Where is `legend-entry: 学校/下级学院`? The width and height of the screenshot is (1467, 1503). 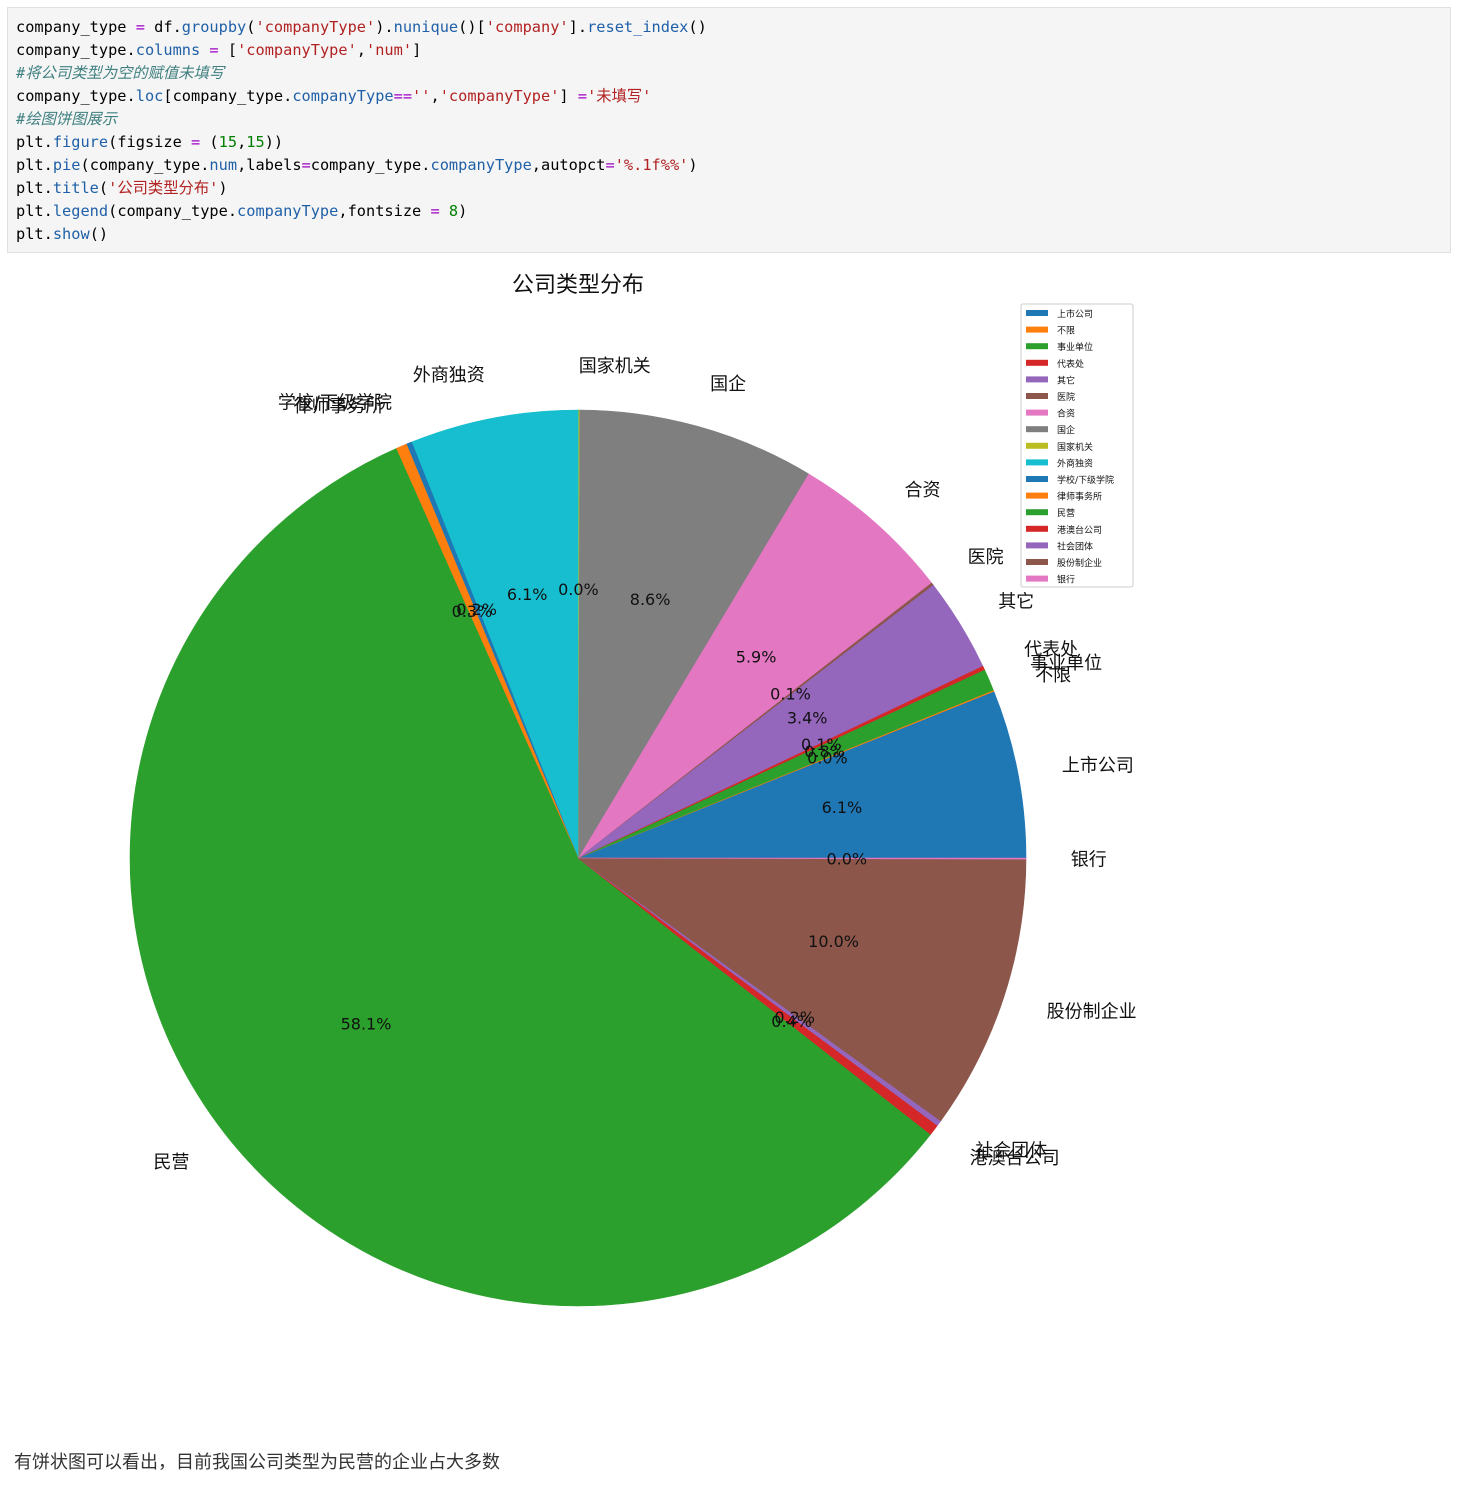 legend-entry: 学校/下级学院 is located at coordinates (1085, 480).